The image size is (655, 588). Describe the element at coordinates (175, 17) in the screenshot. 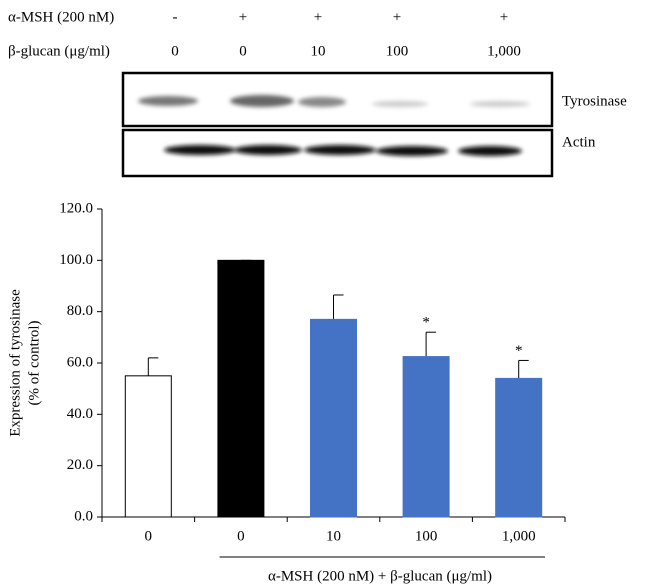

I see `row-cell: -` at that location.